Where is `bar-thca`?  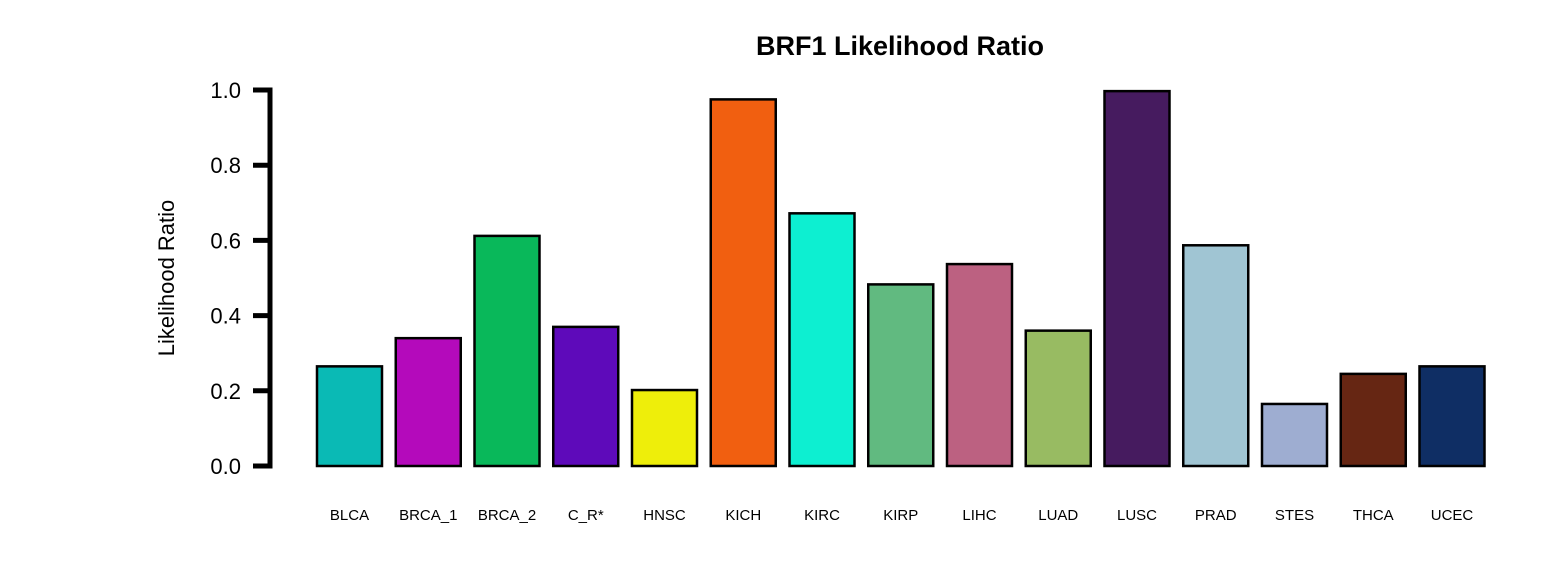
bar-thca is located at coordinates (1373, 420).